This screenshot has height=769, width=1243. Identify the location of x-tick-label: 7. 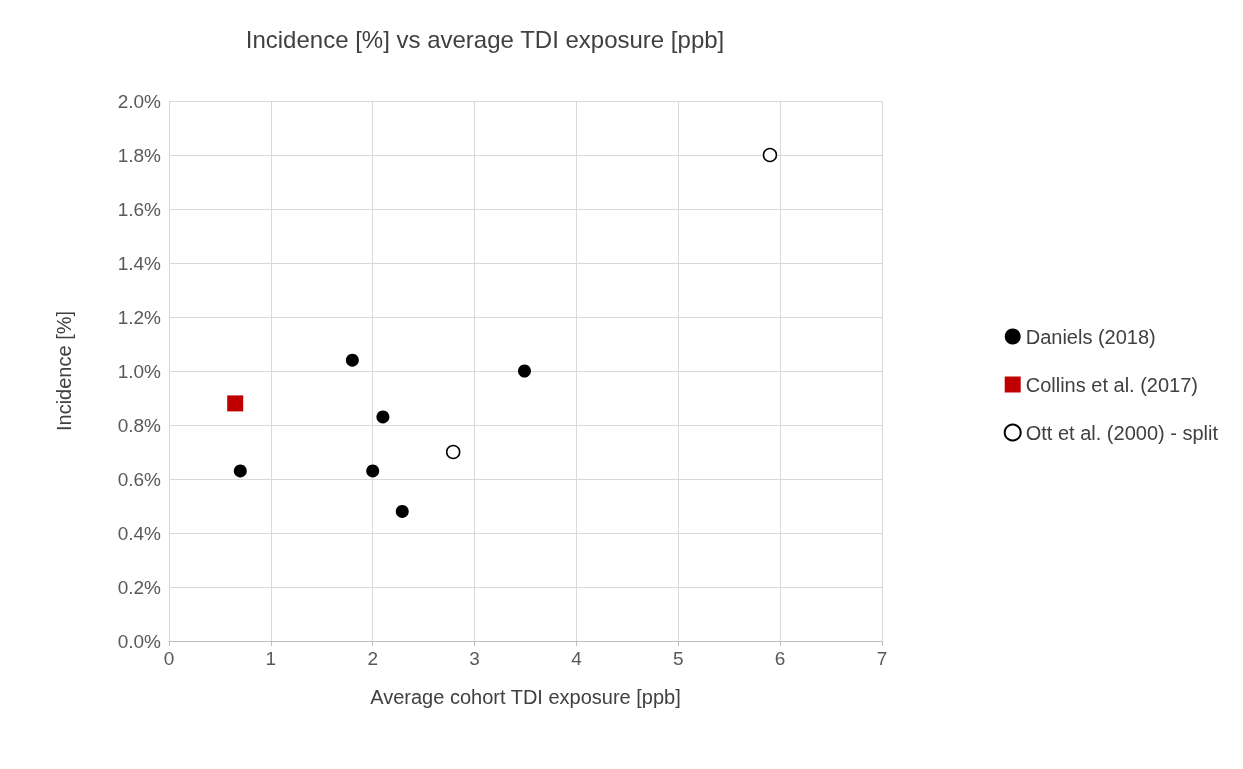
(882, 658).